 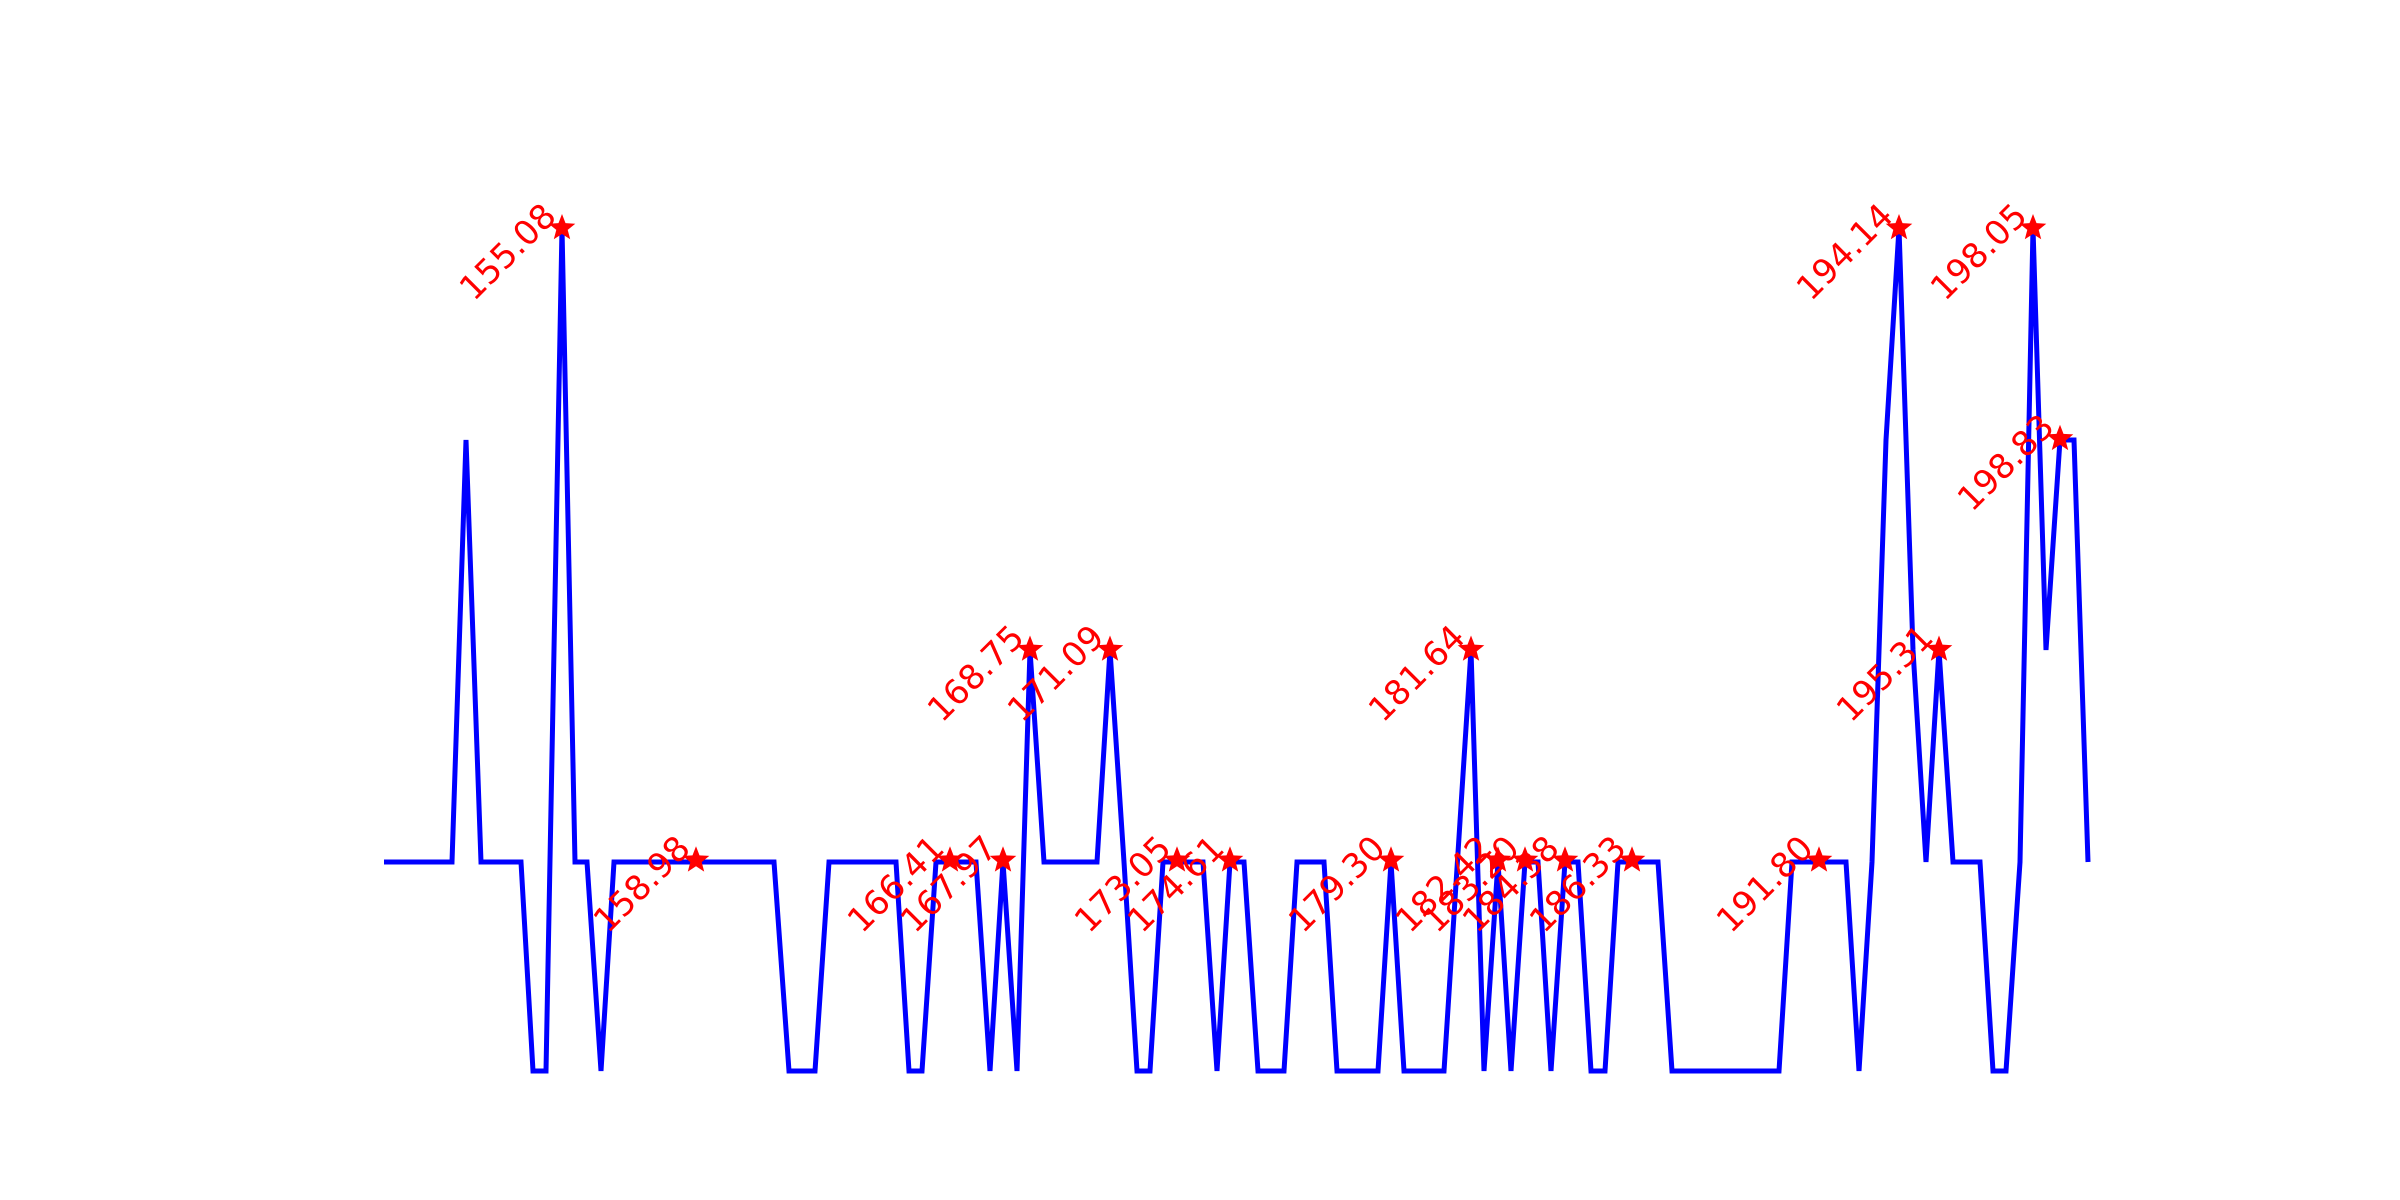 I want to click on peak-value-label: 155.08, so click(x=508, y=252).